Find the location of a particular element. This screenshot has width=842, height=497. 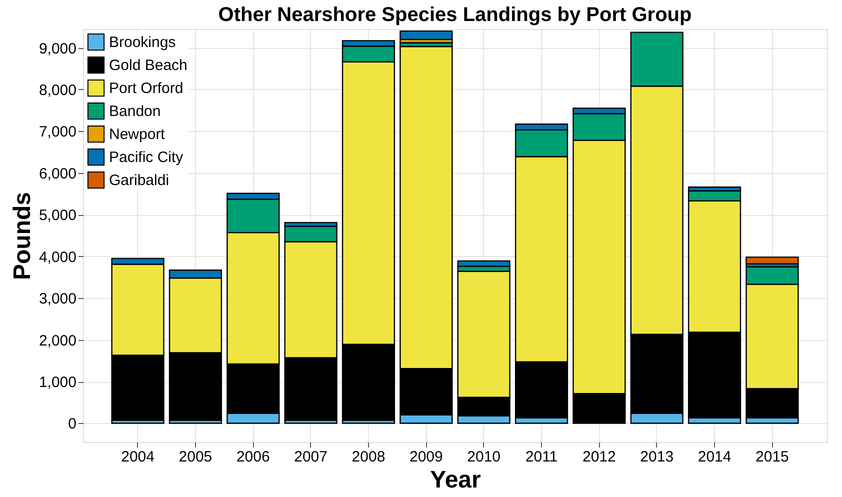

legend-label: Bandon is located at coordinates (135, 111).